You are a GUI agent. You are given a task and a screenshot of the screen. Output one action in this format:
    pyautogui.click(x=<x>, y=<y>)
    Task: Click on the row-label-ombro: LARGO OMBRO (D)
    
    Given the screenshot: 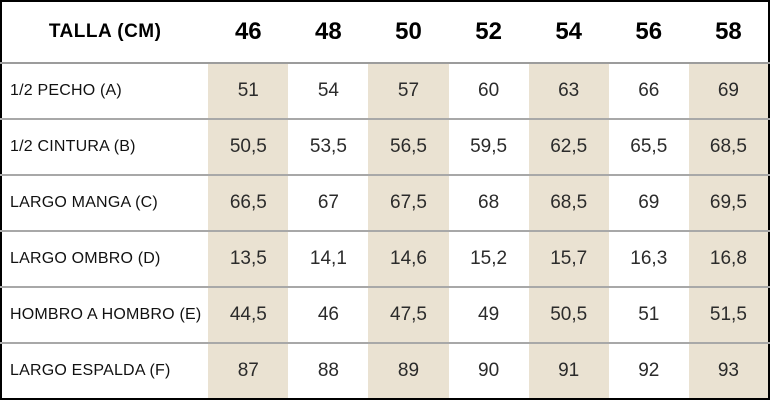 What is the action you would take?
    pyautogui.click(x=105, y=259)
    